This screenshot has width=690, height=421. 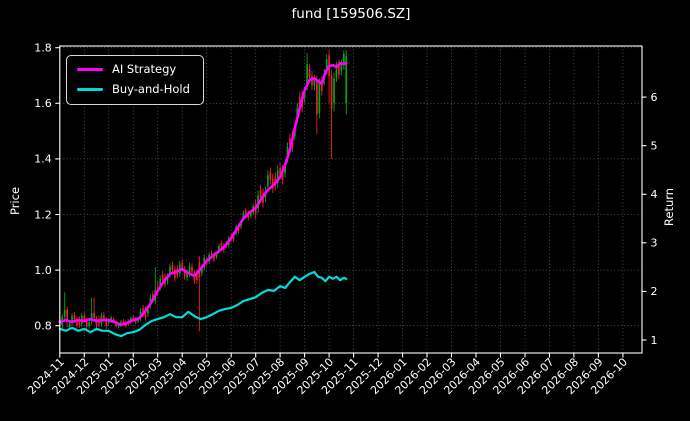 What do you see at coordinates (90, 90) in the screenshot?
I see `buy-and-hold-swatch` at bounding box center [90, 90].